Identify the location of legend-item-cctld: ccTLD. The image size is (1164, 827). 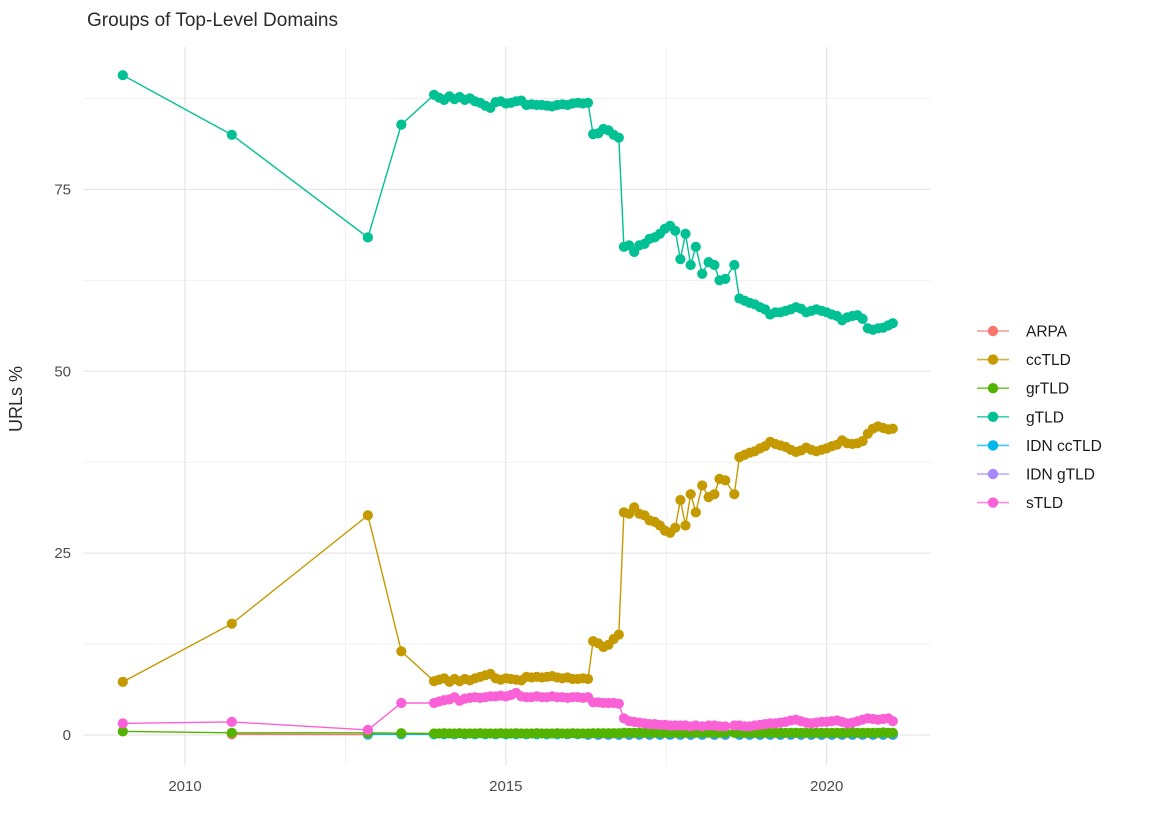
(1024, 360).